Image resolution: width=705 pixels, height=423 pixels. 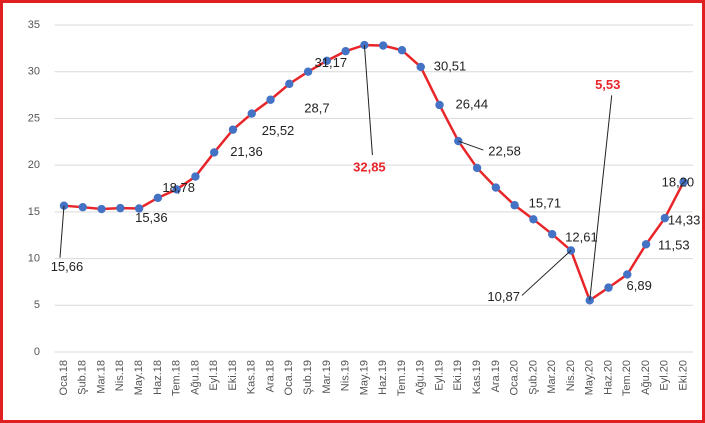 I want to click on x-tick-label: Nis.18, so click(x=120, y=375).